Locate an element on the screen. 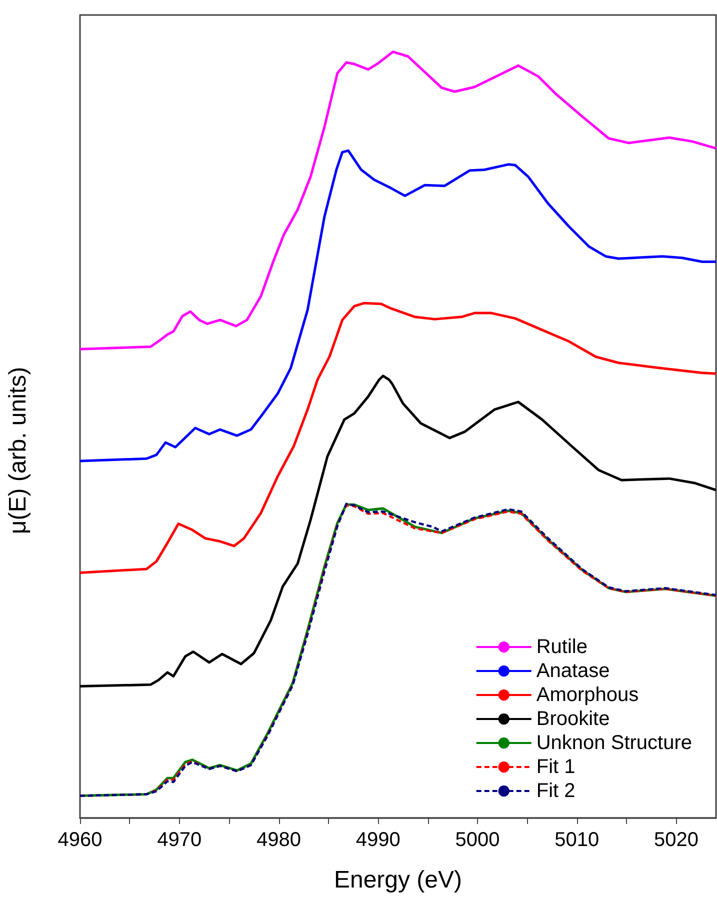  legend-label: Fit 2 is located at coordinates (556, 791).